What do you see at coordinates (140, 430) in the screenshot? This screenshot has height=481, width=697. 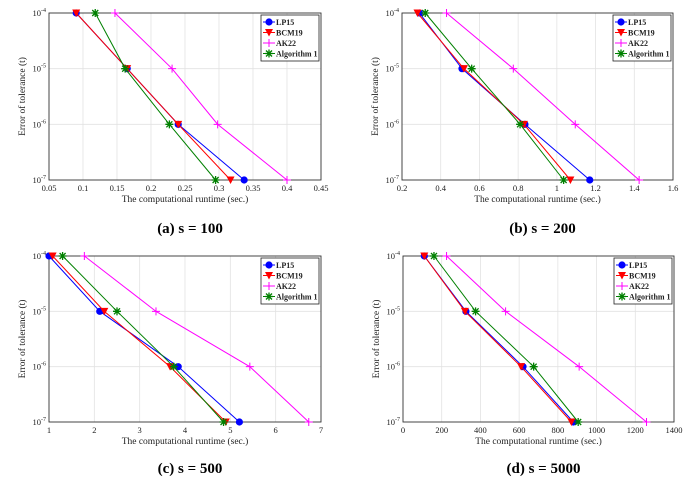 I see `x-tick-label: 3` at bounding box center [140, 430].